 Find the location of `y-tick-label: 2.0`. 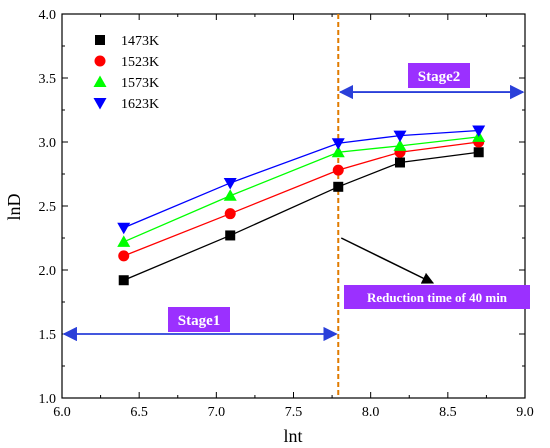

y-tick-label: 2.0 is located at coordinates (48, 271).